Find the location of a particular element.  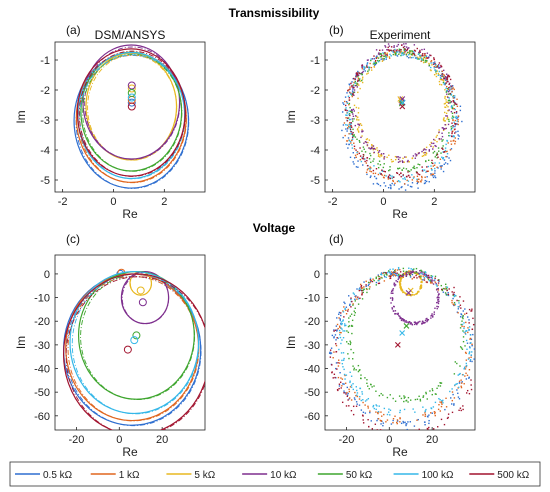

y-tick-label: -30 is located at coordinates (42, 346).